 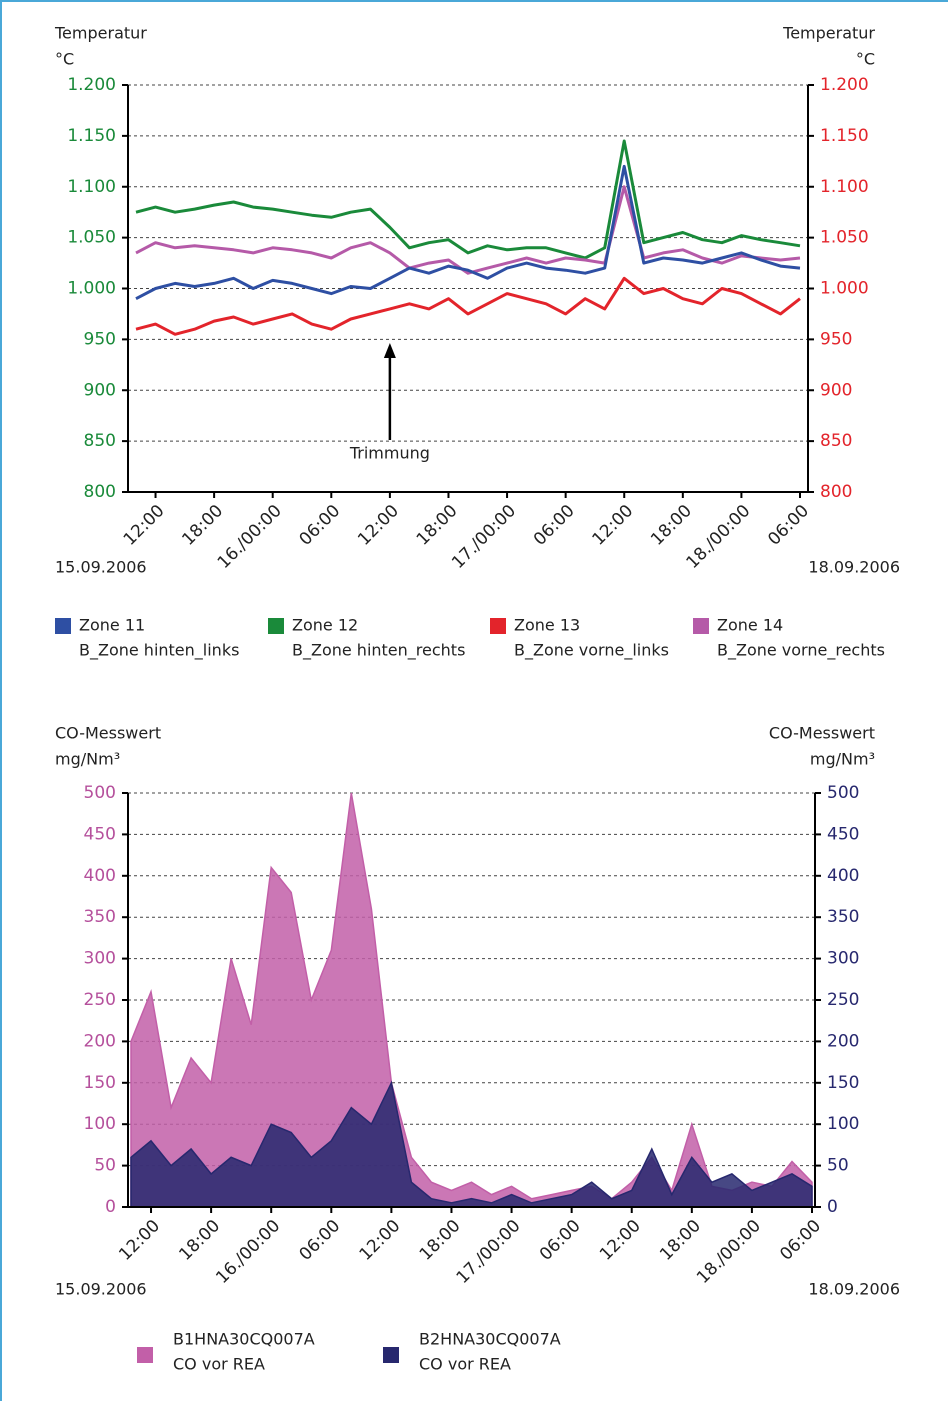 I want to click on y2-tick-label: 1.100, so click(x=844, y=187).